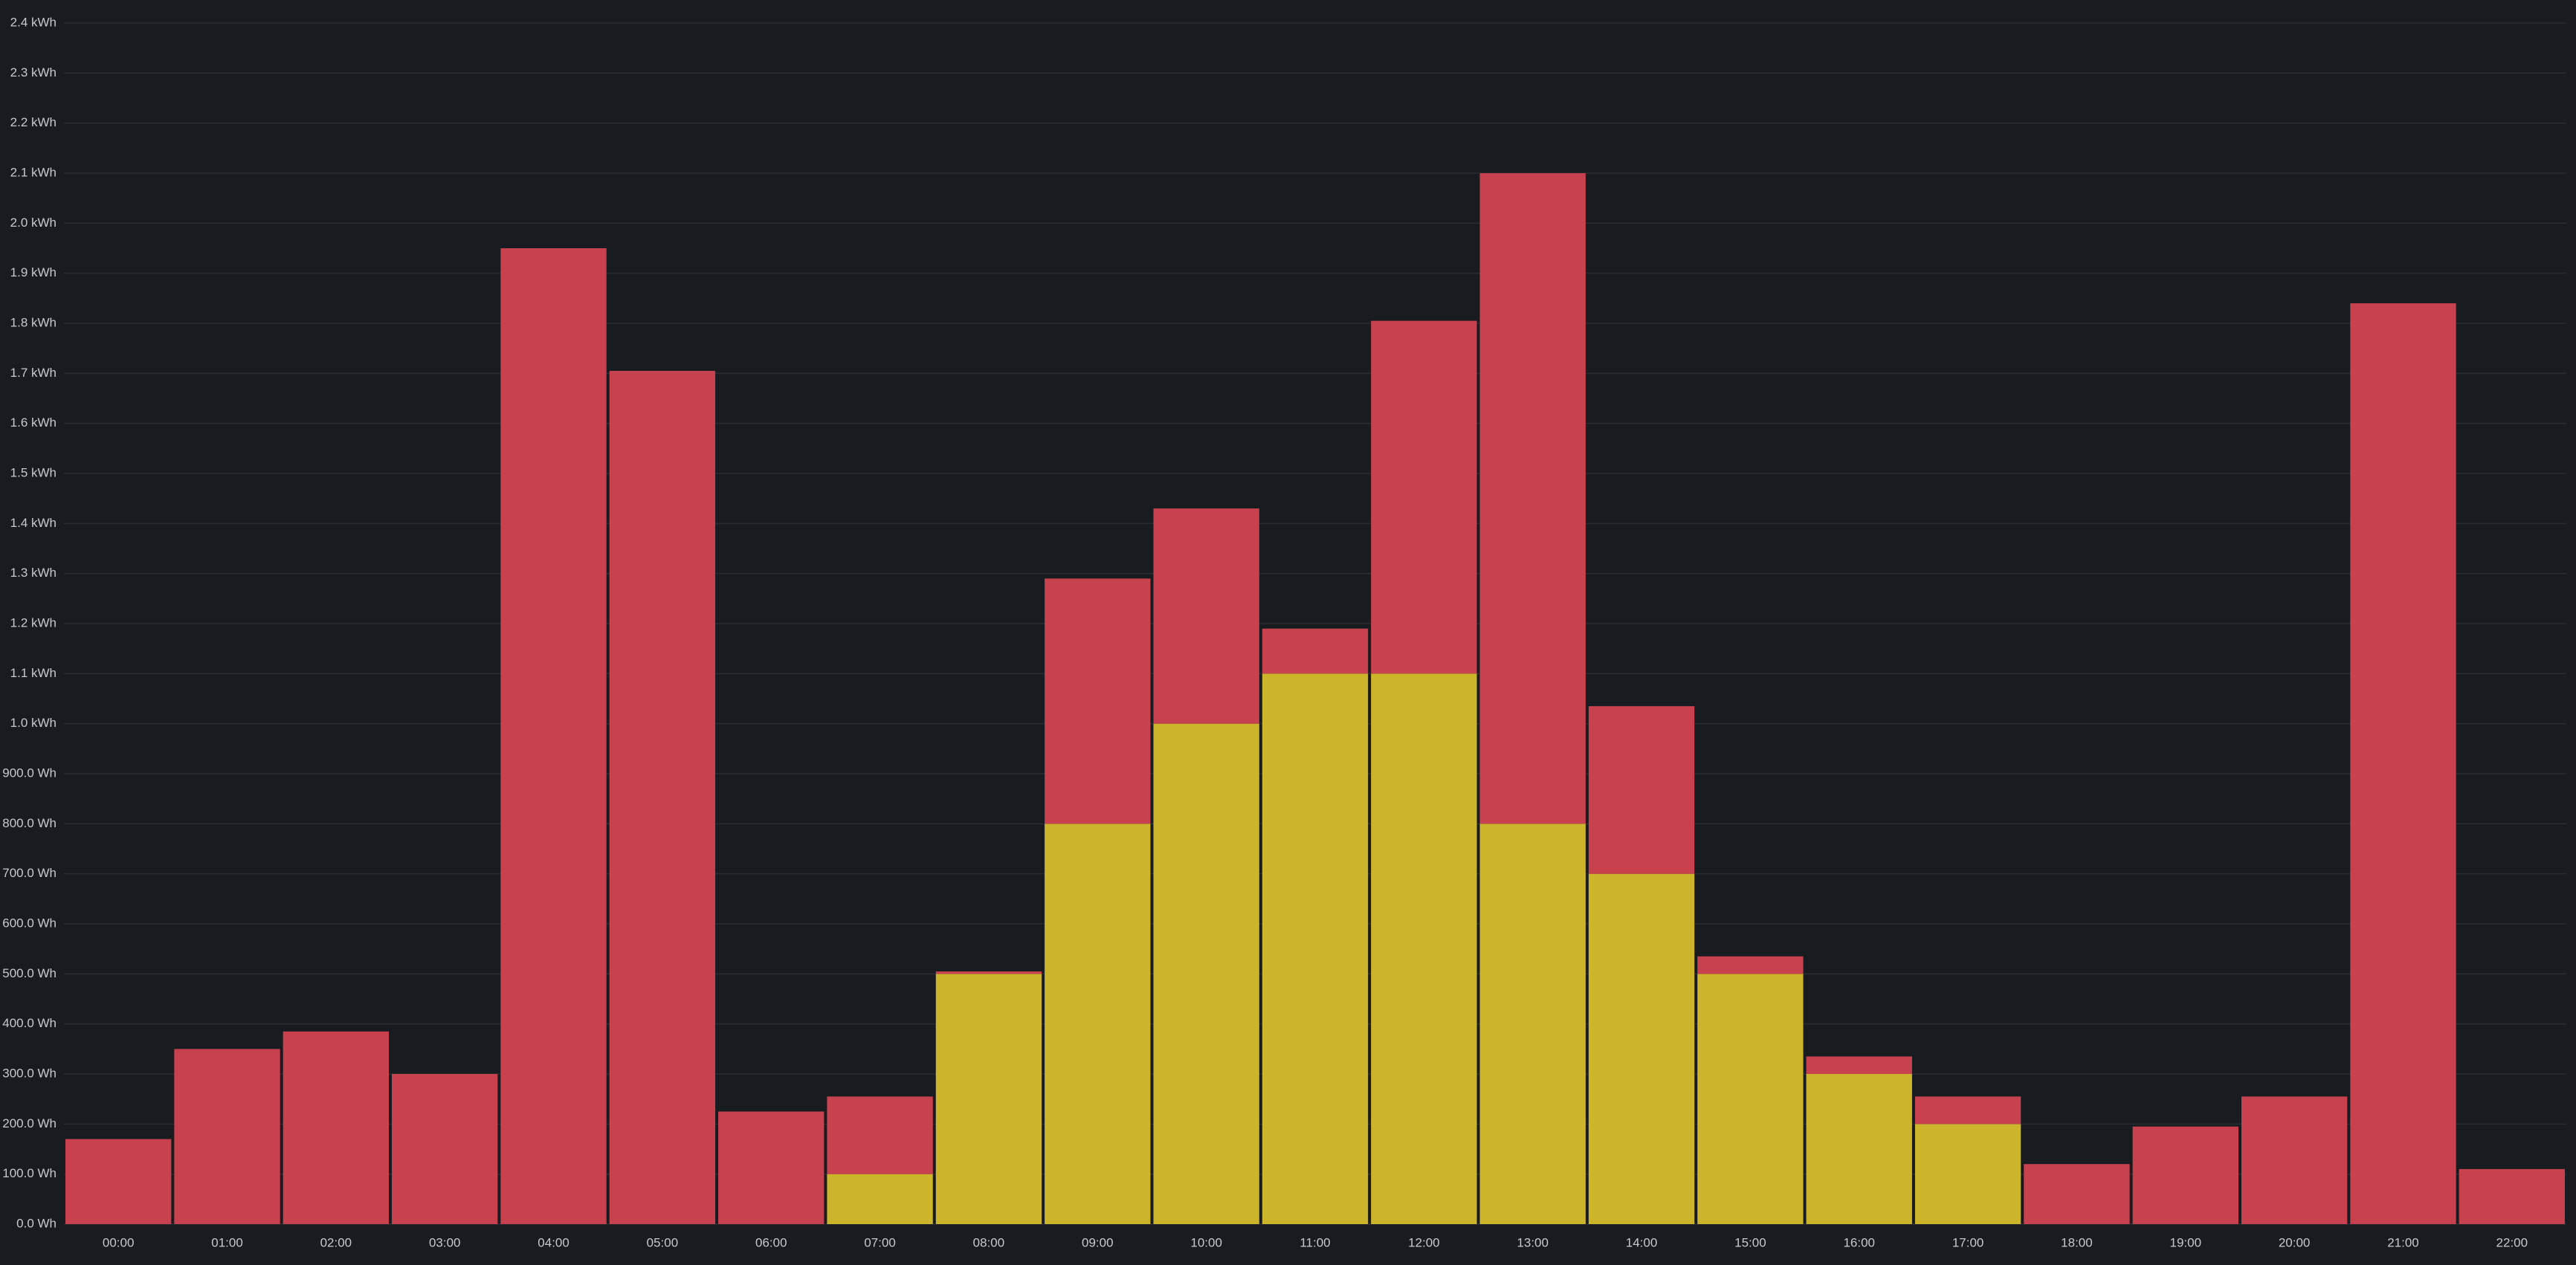 The image size is (2576, 1265). I want to click on y-tick-label: 1.4 kWh, so click(33, 523).